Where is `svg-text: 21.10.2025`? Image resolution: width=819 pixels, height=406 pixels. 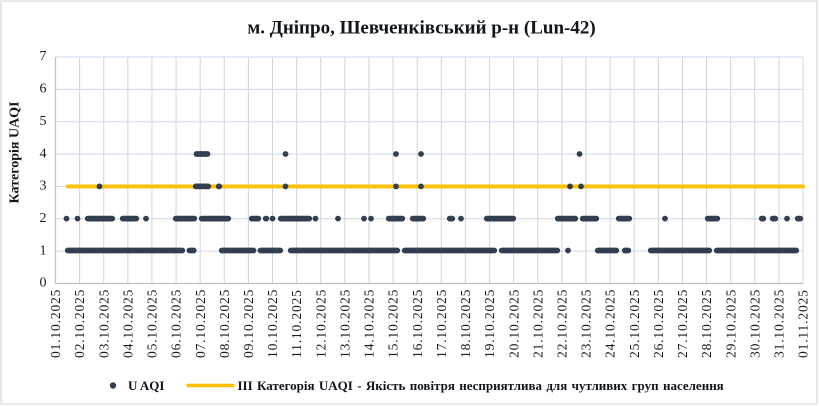 svg-text: 21.10.2025 is located at coordinates (537, 323).